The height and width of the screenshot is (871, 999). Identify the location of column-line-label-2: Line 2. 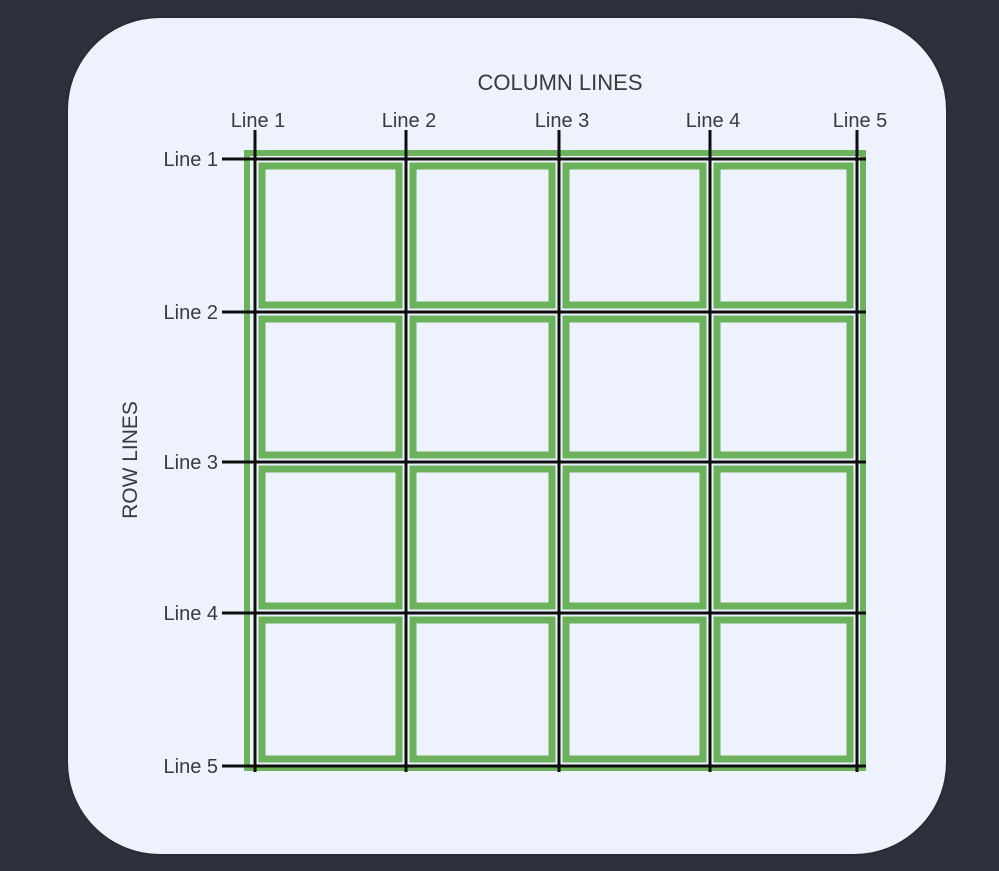
(409, 121).